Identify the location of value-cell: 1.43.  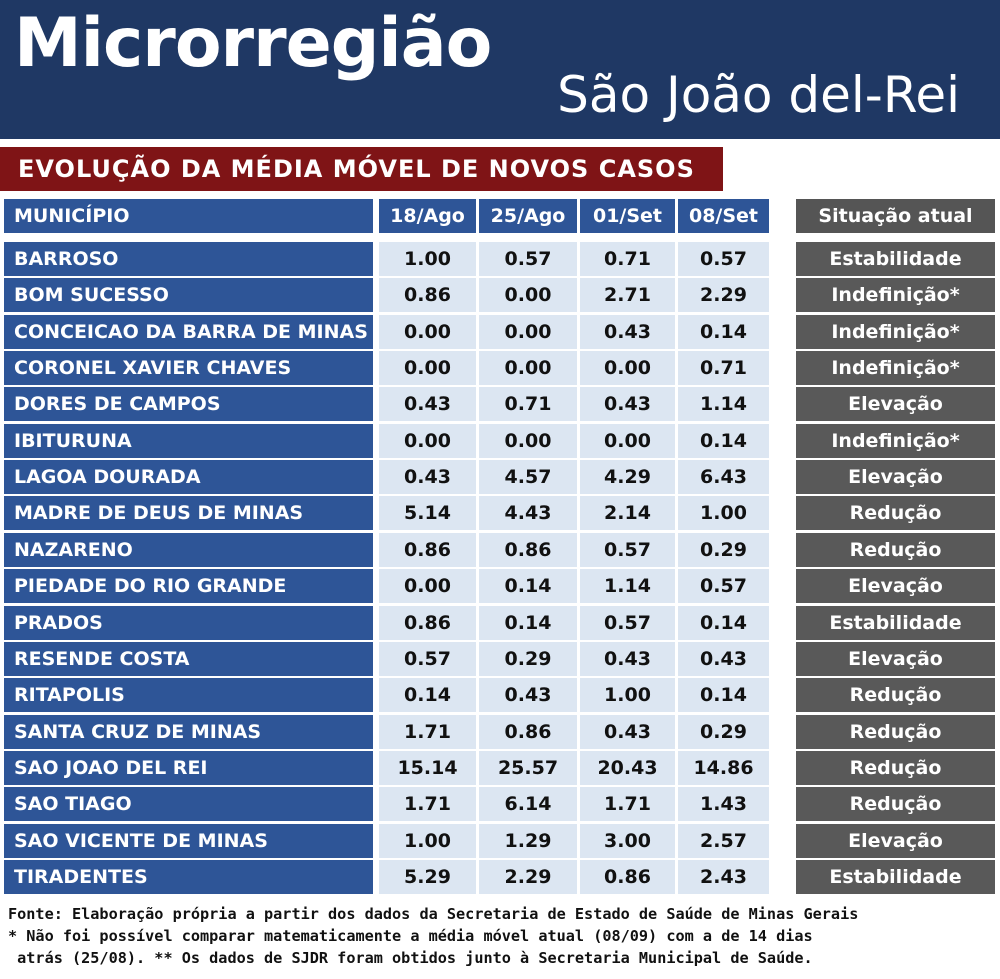
(723, 804).